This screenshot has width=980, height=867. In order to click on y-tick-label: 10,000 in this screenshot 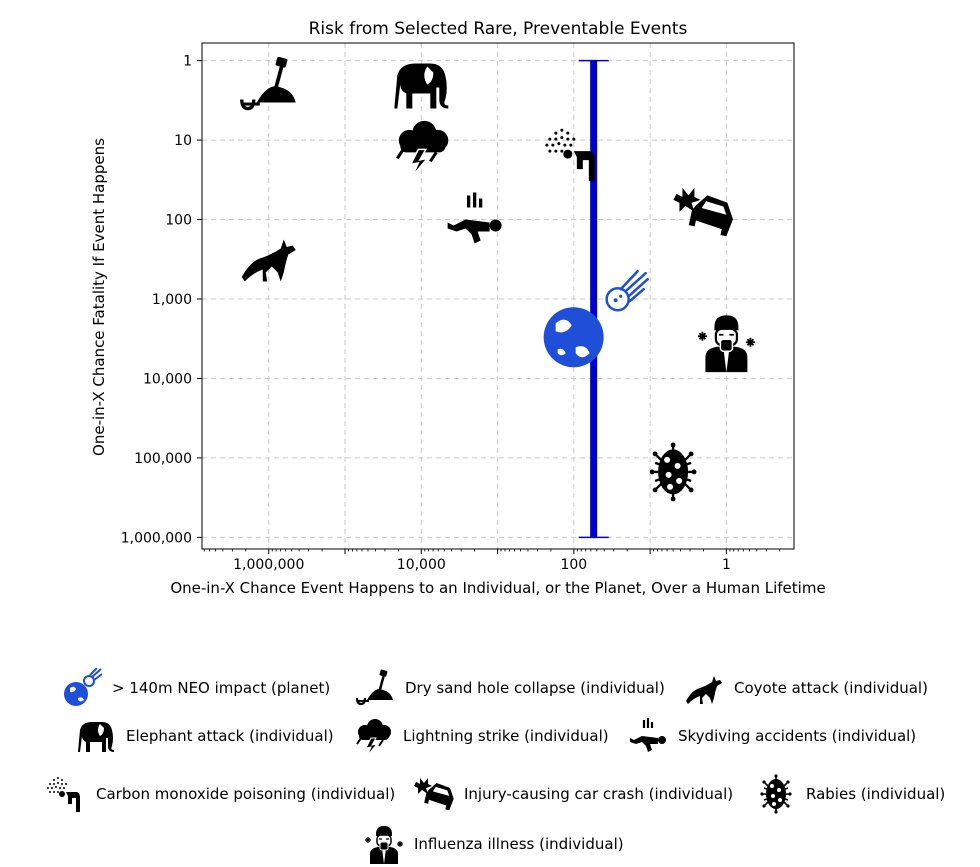, I will do `click(167, 379)`.